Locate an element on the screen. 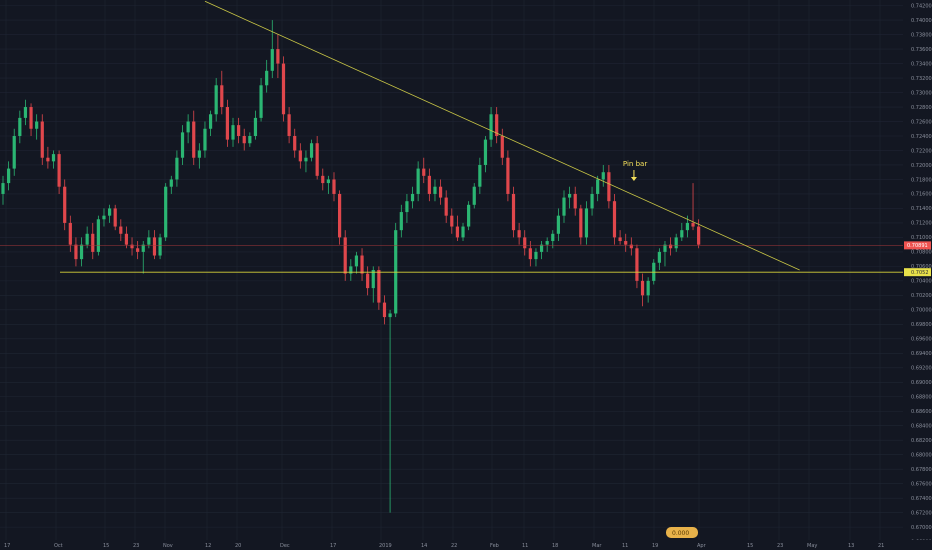 The height and width of the screenshot is (550, 932). price-tick-label: 0.72800 is located at coordinates (921, 108).